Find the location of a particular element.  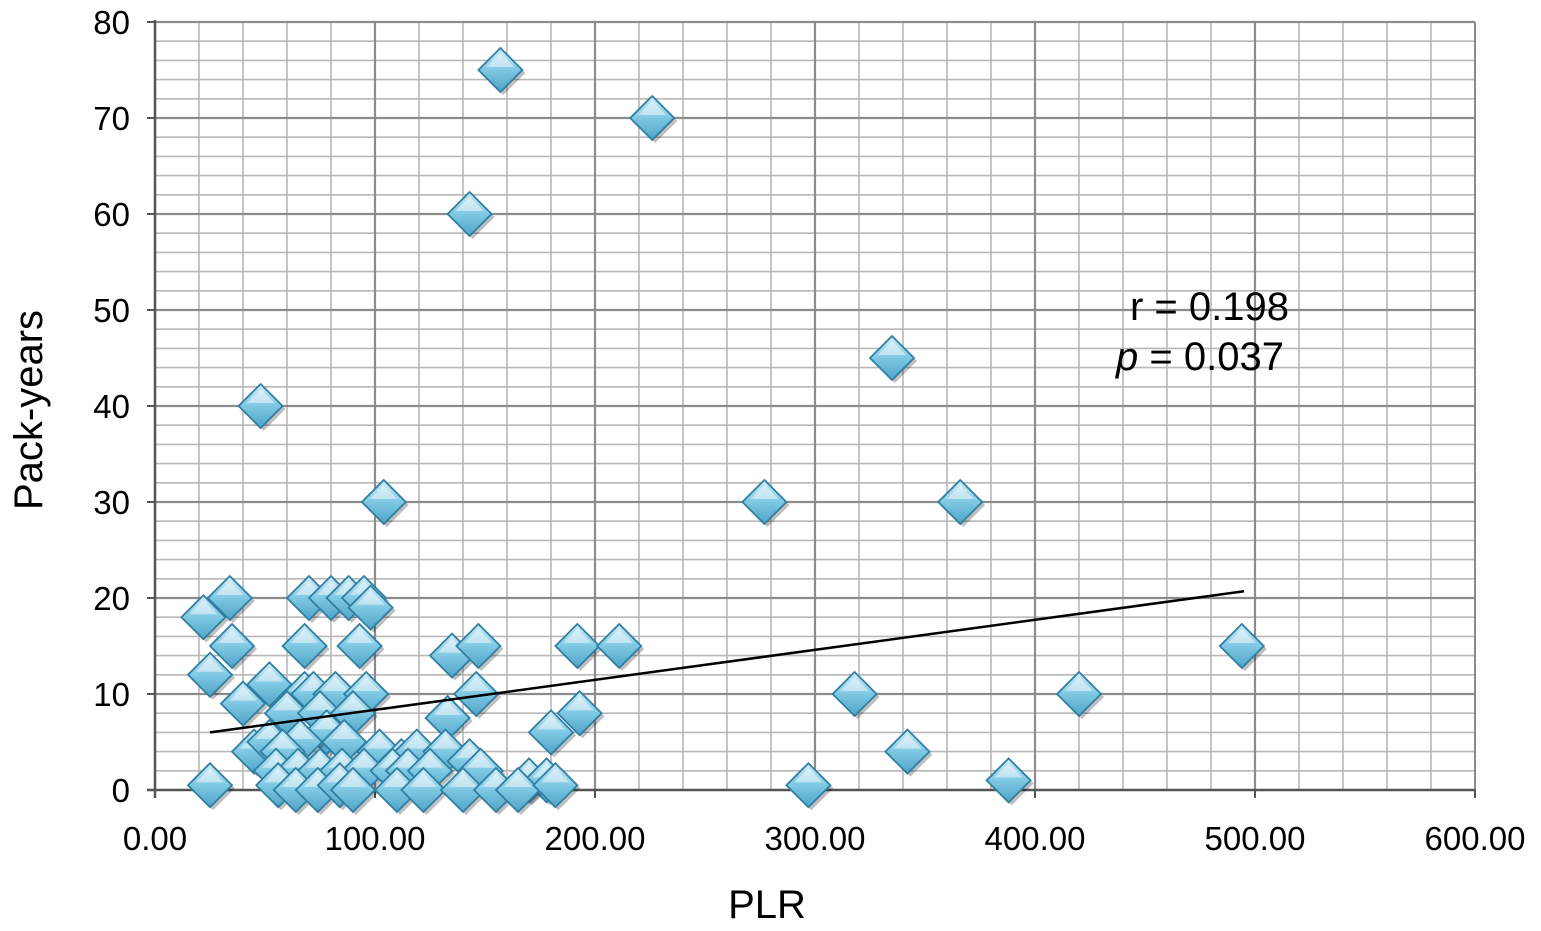

p-annotation: p = 0.037 is located at coordinates (1199, 357).